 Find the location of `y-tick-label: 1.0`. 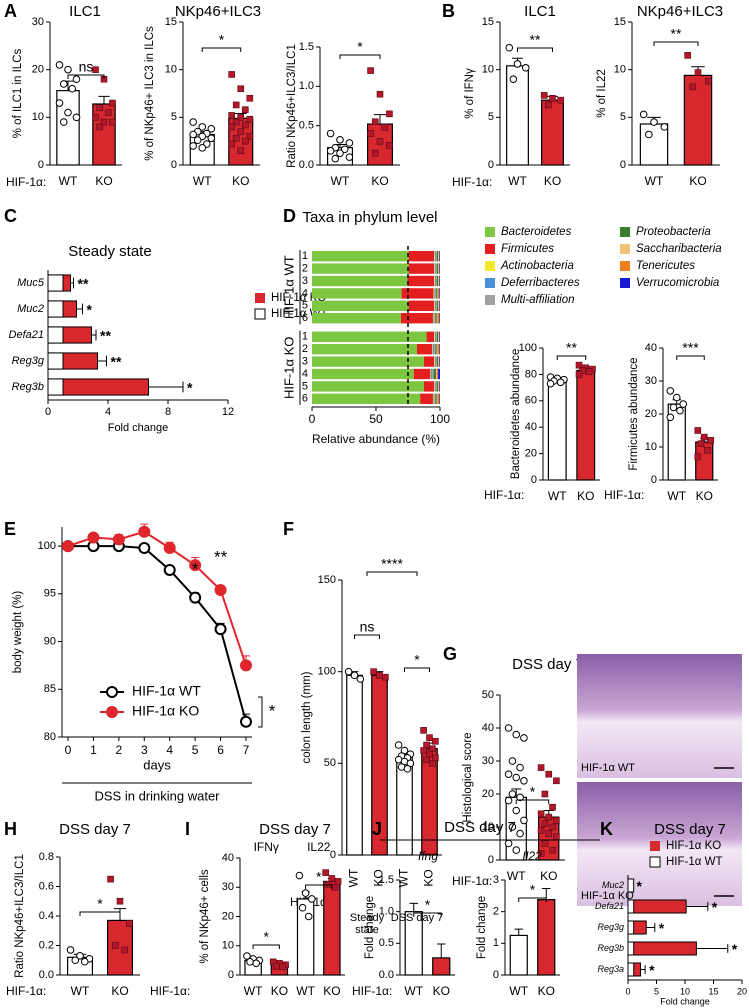

y-tick-label: 1.0 is located at coordinates (386, 912).